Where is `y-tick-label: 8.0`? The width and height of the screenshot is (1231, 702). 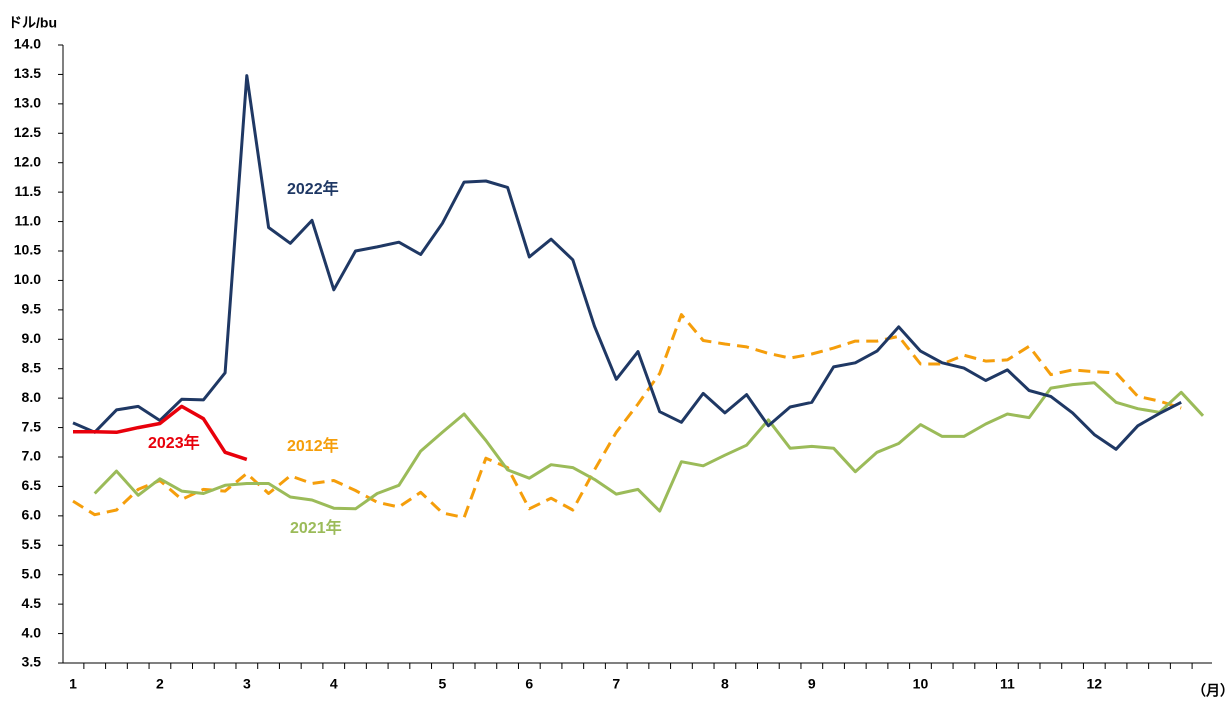
y-tick-label: 8.0 is located at coordinates (32, 397).